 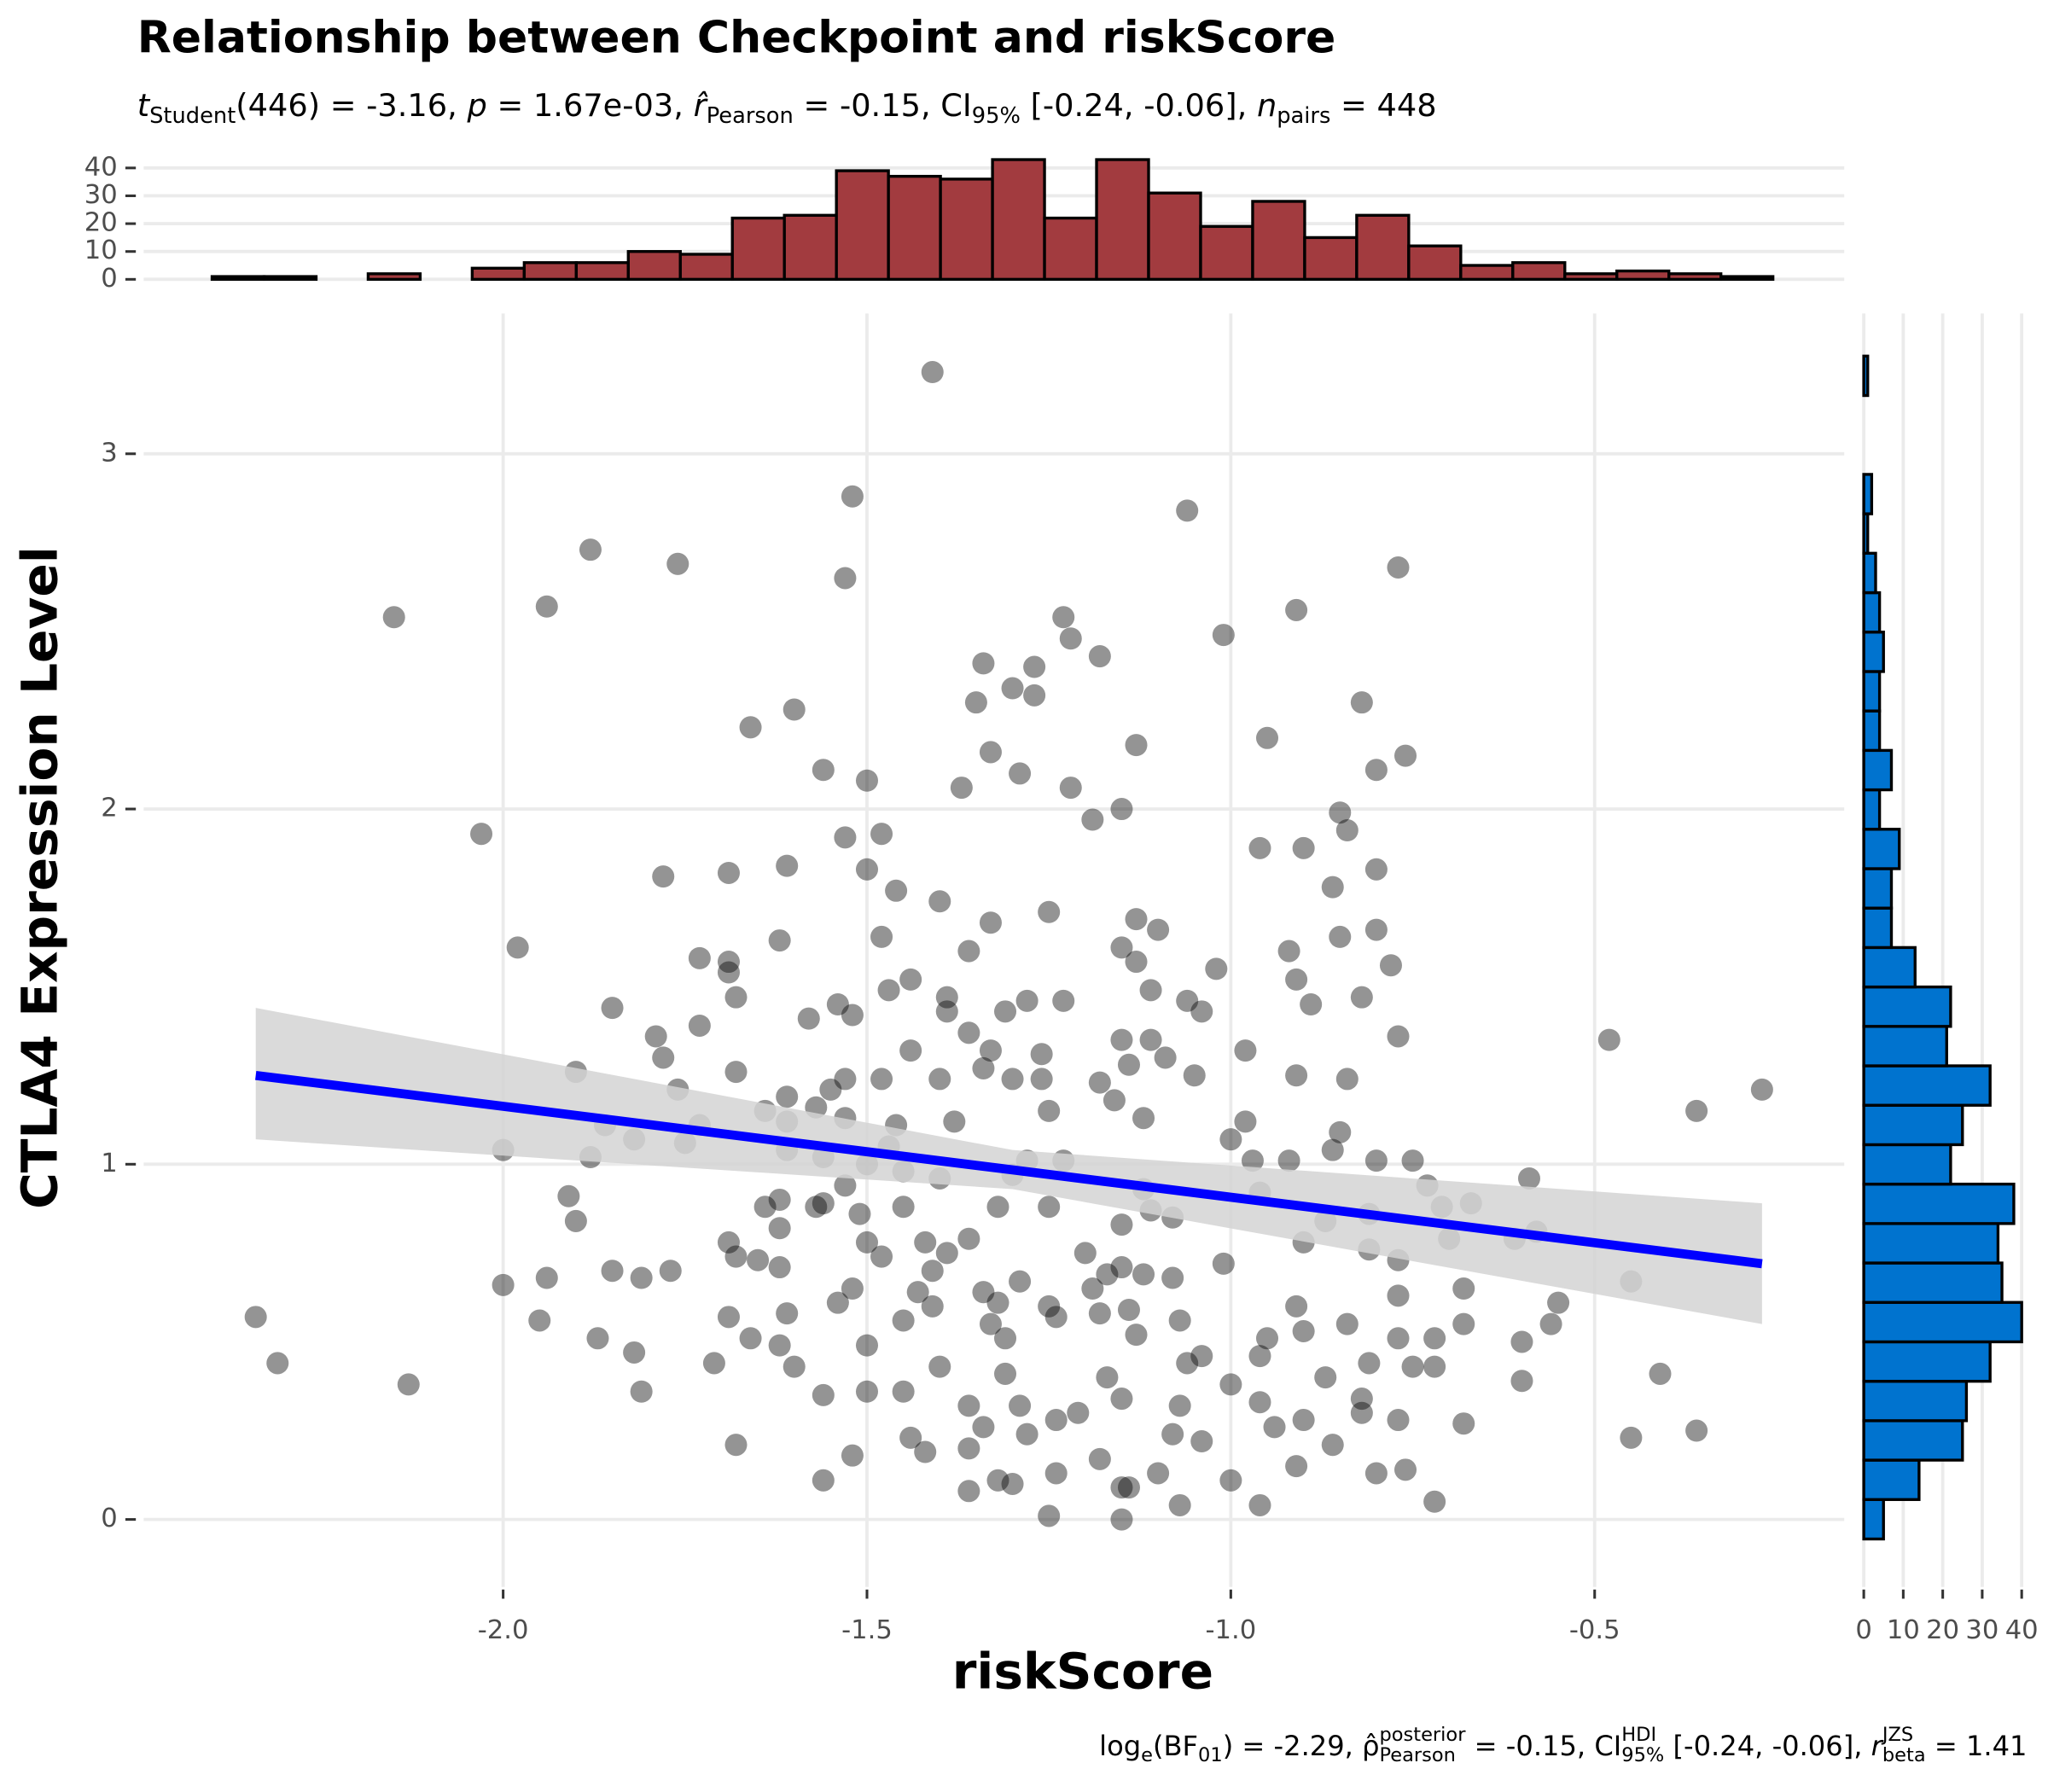 I want to click on x-axis-label: riskScore, so click(x=1082, y=1671).